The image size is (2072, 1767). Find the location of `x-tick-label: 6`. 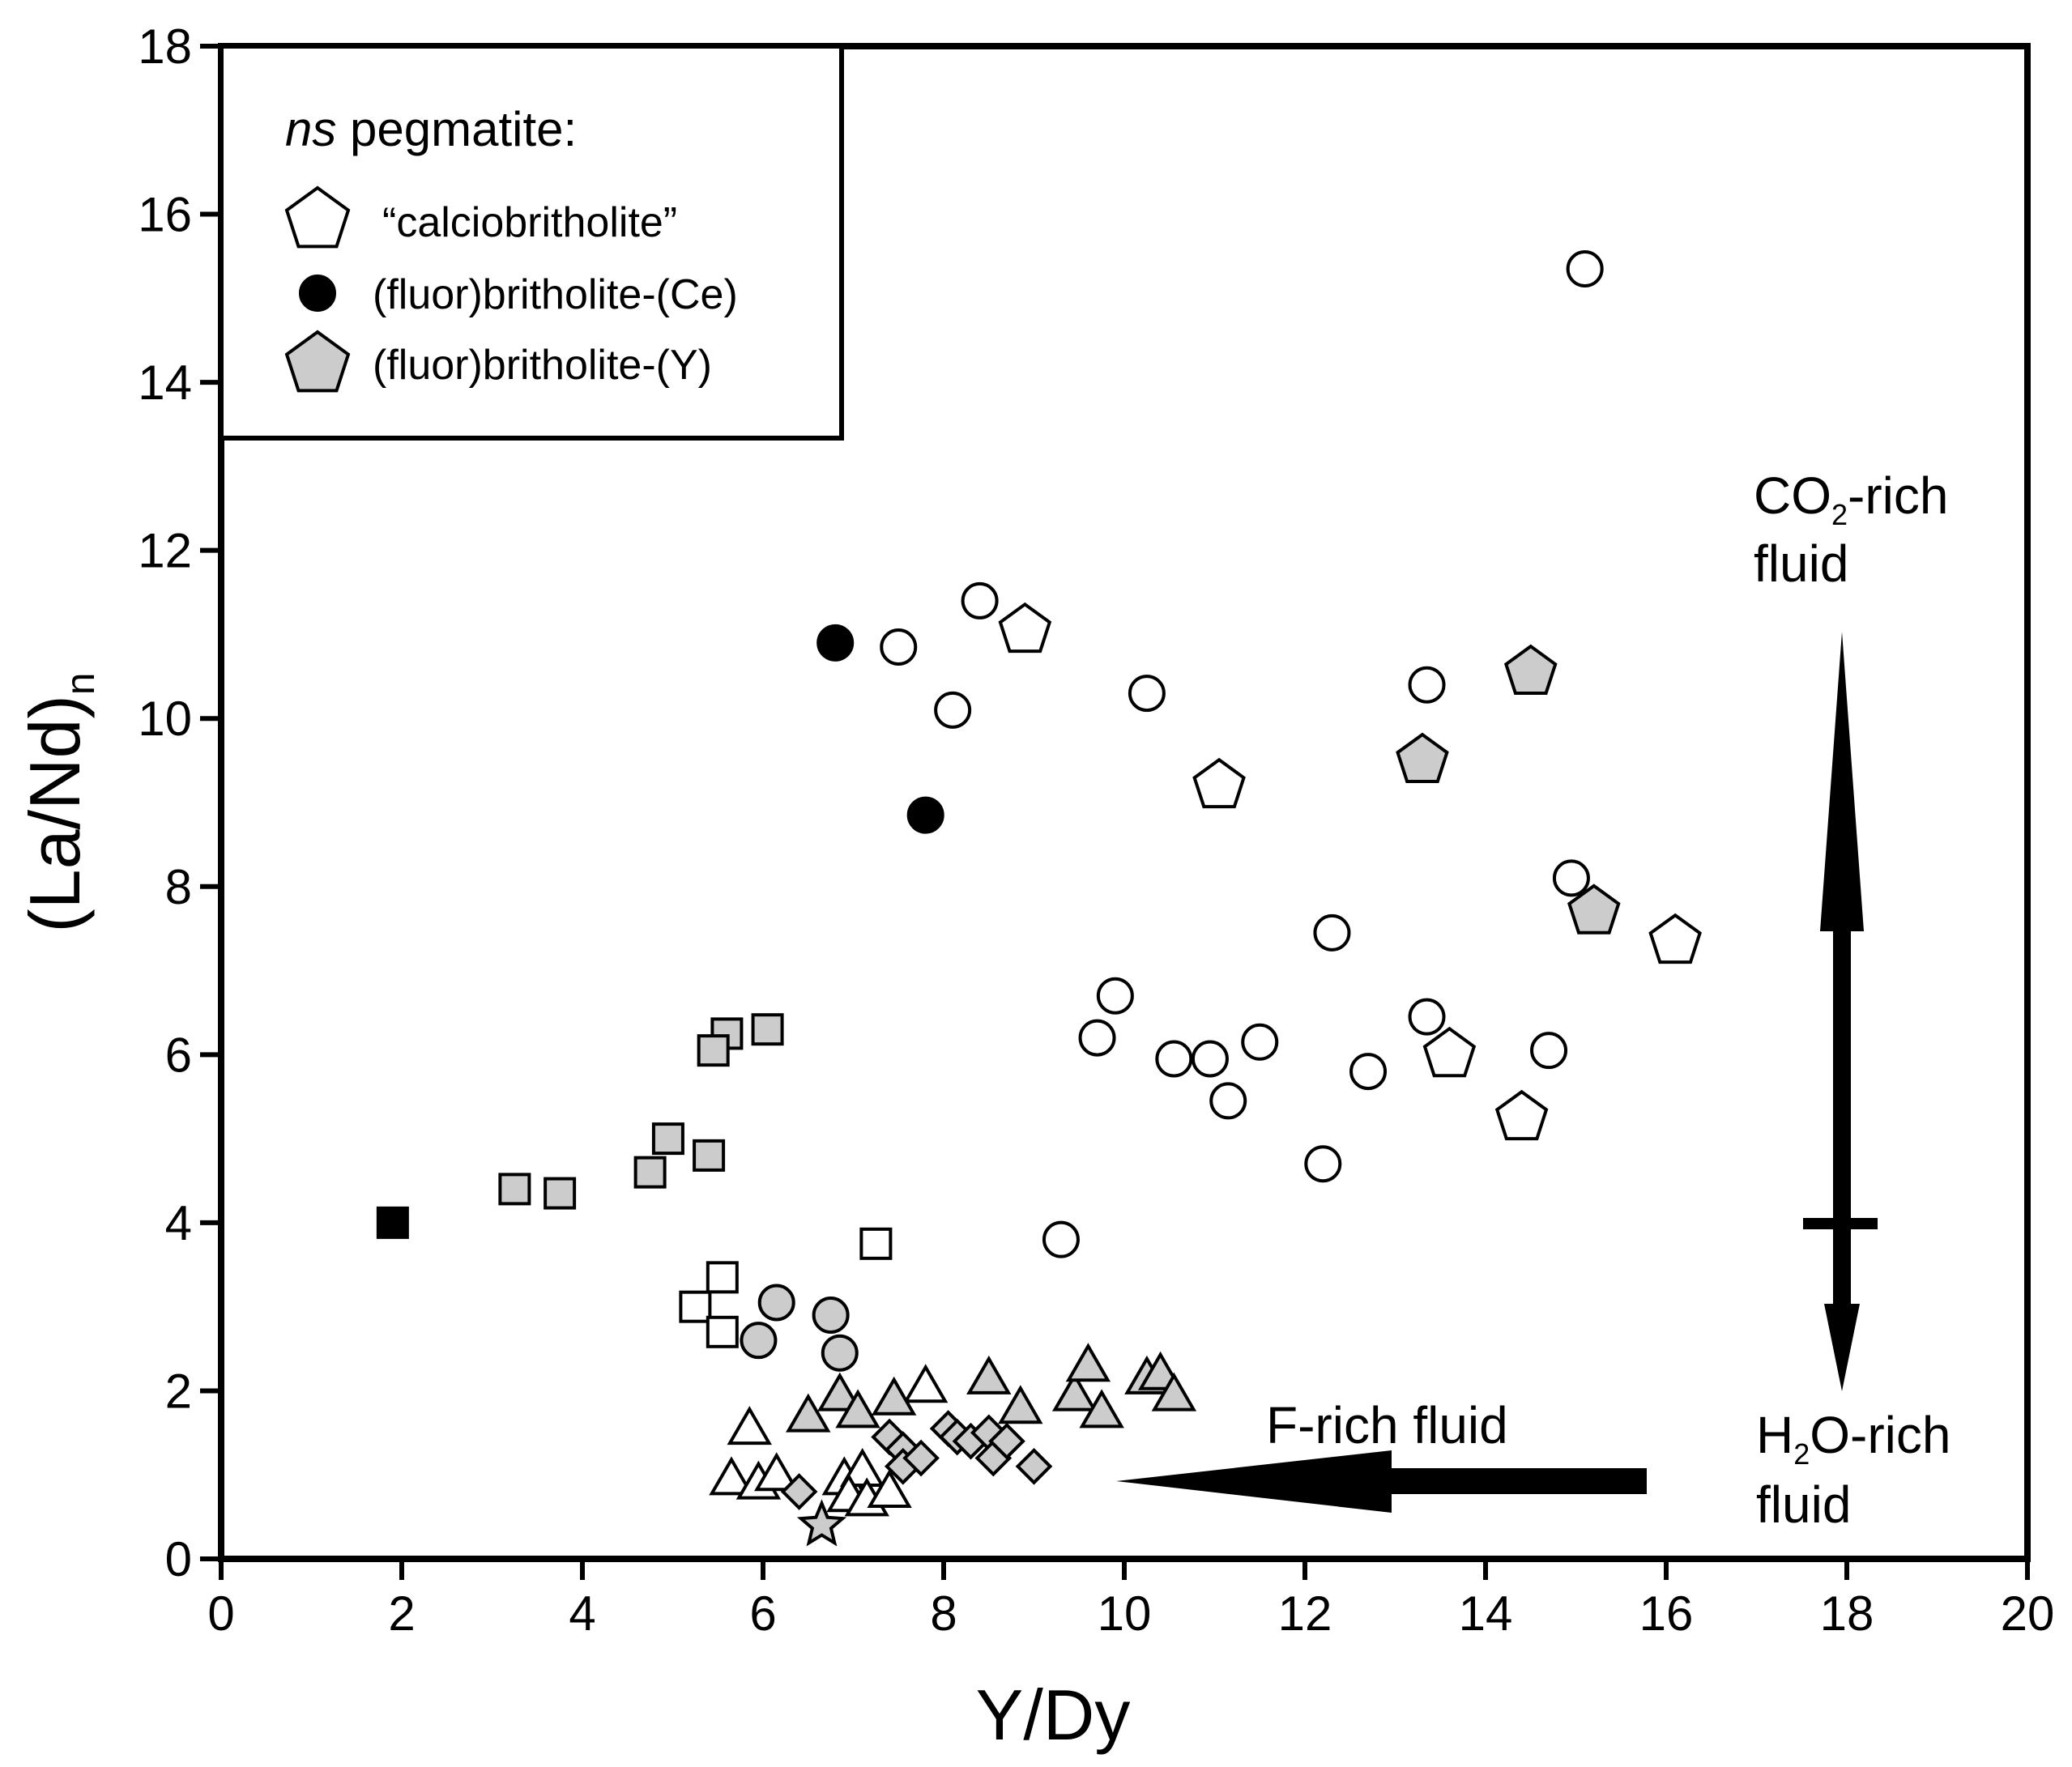

x-tick-label: 6 is located at coordinates (762, 1613).